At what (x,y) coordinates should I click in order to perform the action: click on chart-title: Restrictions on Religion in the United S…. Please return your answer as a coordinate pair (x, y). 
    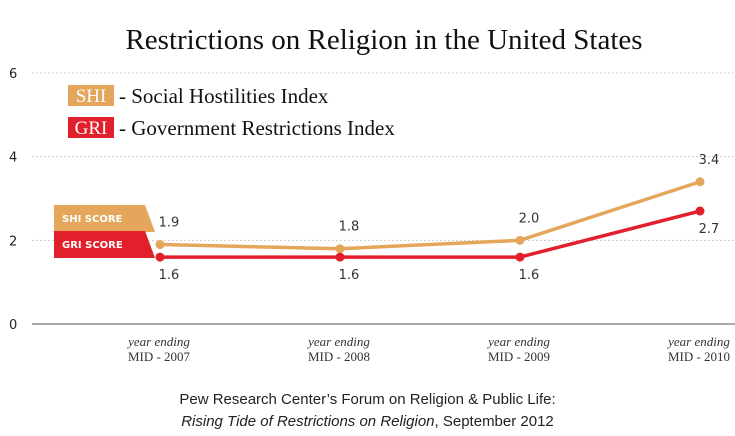
    Looking at the image, I should click on (383, 40).